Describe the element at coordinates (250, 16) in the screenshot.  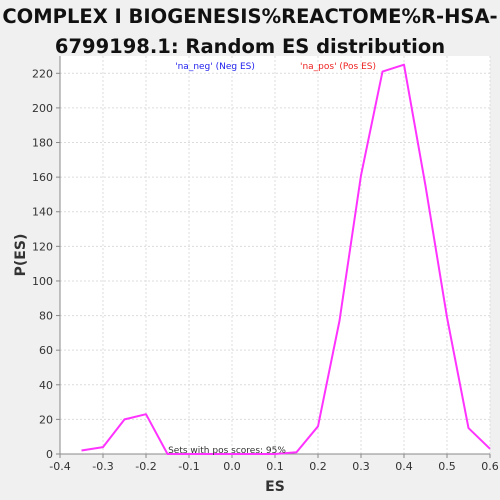
I see `chart-title-line-1: COMPLEX I BIOGENESIS%REACTOME%R-HSA-` at that location.